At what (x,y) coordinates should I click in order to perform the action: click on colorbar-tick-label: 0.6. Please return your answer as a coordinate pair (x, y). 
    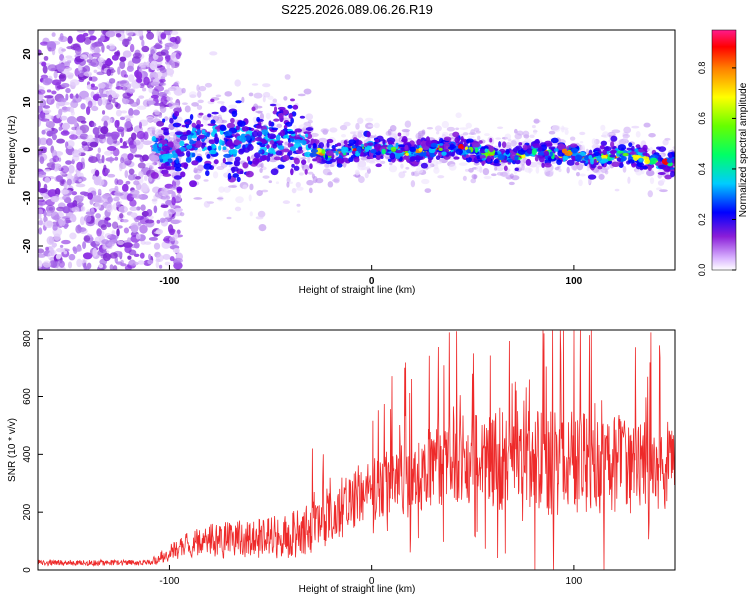
    Looking at the image, I should click on (702, 118).